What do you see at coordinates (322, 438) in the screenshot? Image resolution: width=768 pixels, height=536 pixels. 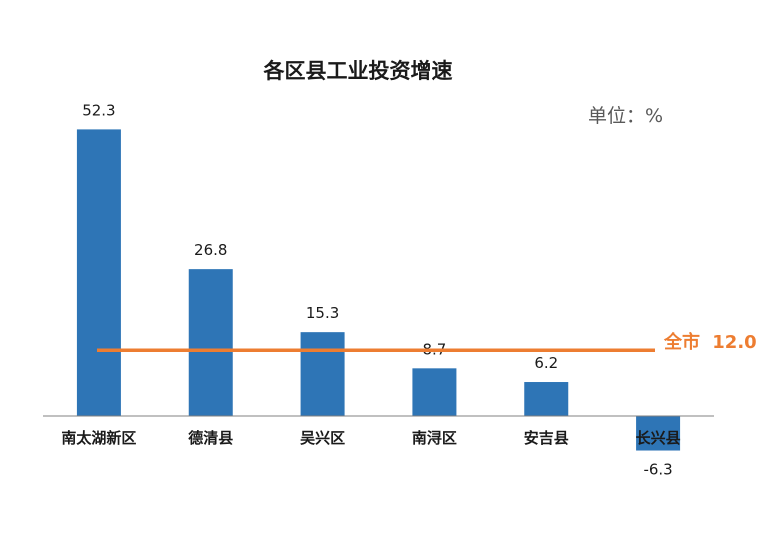 I see `category-label-3: 吴兴区` at bounding box center [322, 438].